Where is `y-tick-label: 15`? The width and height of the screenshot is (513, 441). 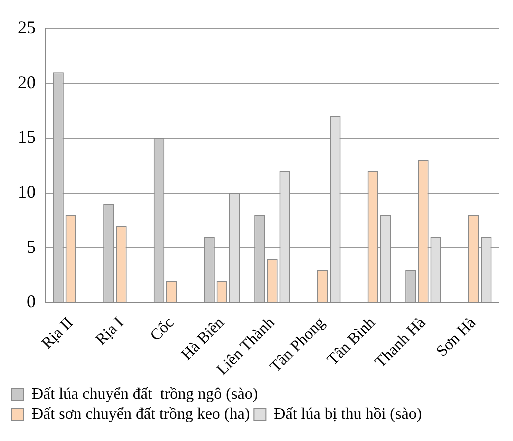
y-tick-label: 15 is located at coordinates (27, 137).